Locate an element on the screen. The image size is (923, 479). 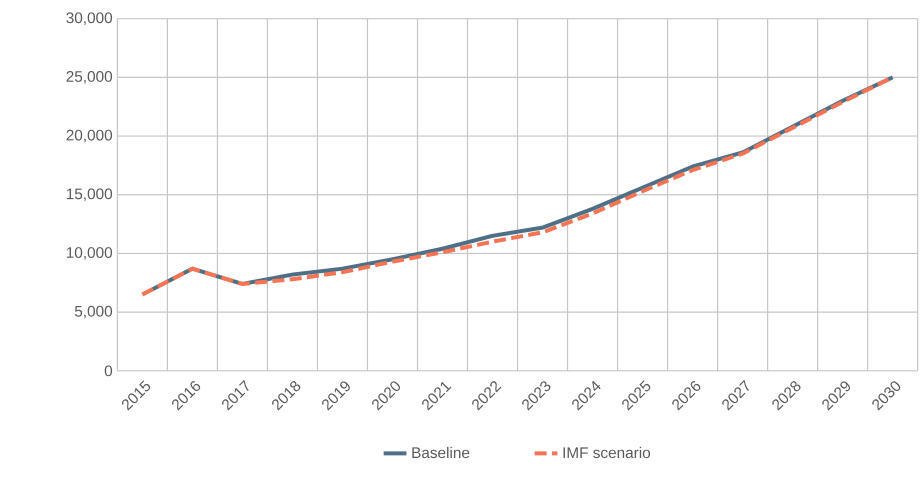
legend-label: Baseline is located at coordinates (441, 452).